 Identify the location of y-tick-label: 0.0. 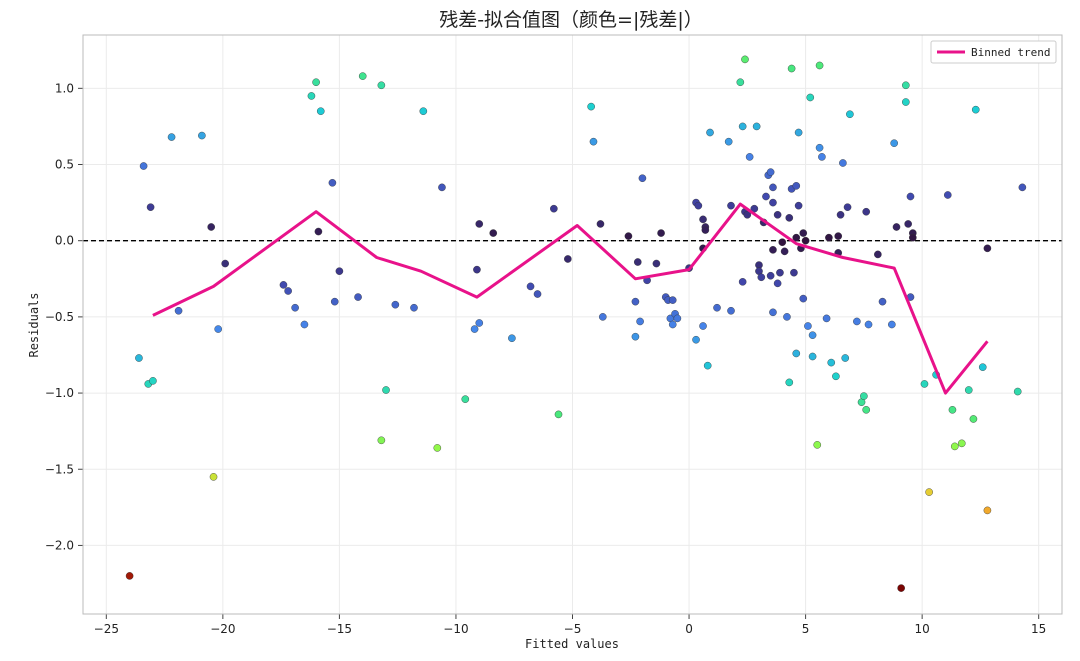
(64, 241).